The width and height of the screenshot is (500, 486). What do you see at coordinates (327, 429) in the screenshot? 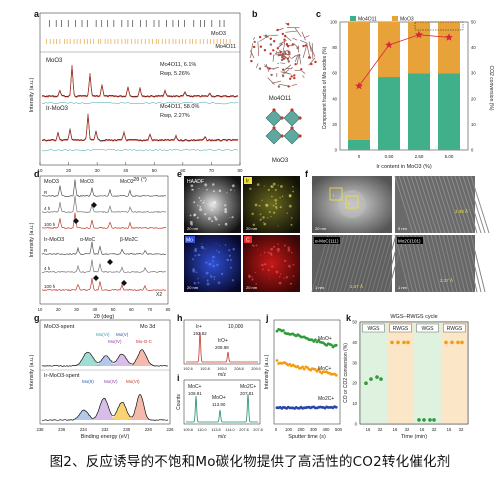
I see `j-x-tick: 400` at bounding box center [327, 429].